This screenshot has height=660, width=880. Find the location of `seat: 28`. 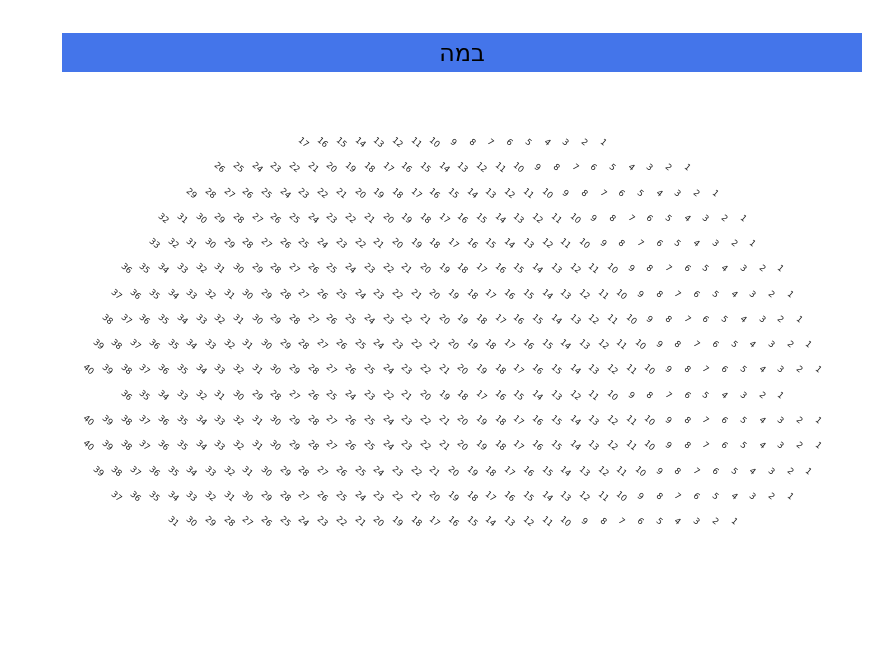

seat: 28 is located at coordinates (229, 522).